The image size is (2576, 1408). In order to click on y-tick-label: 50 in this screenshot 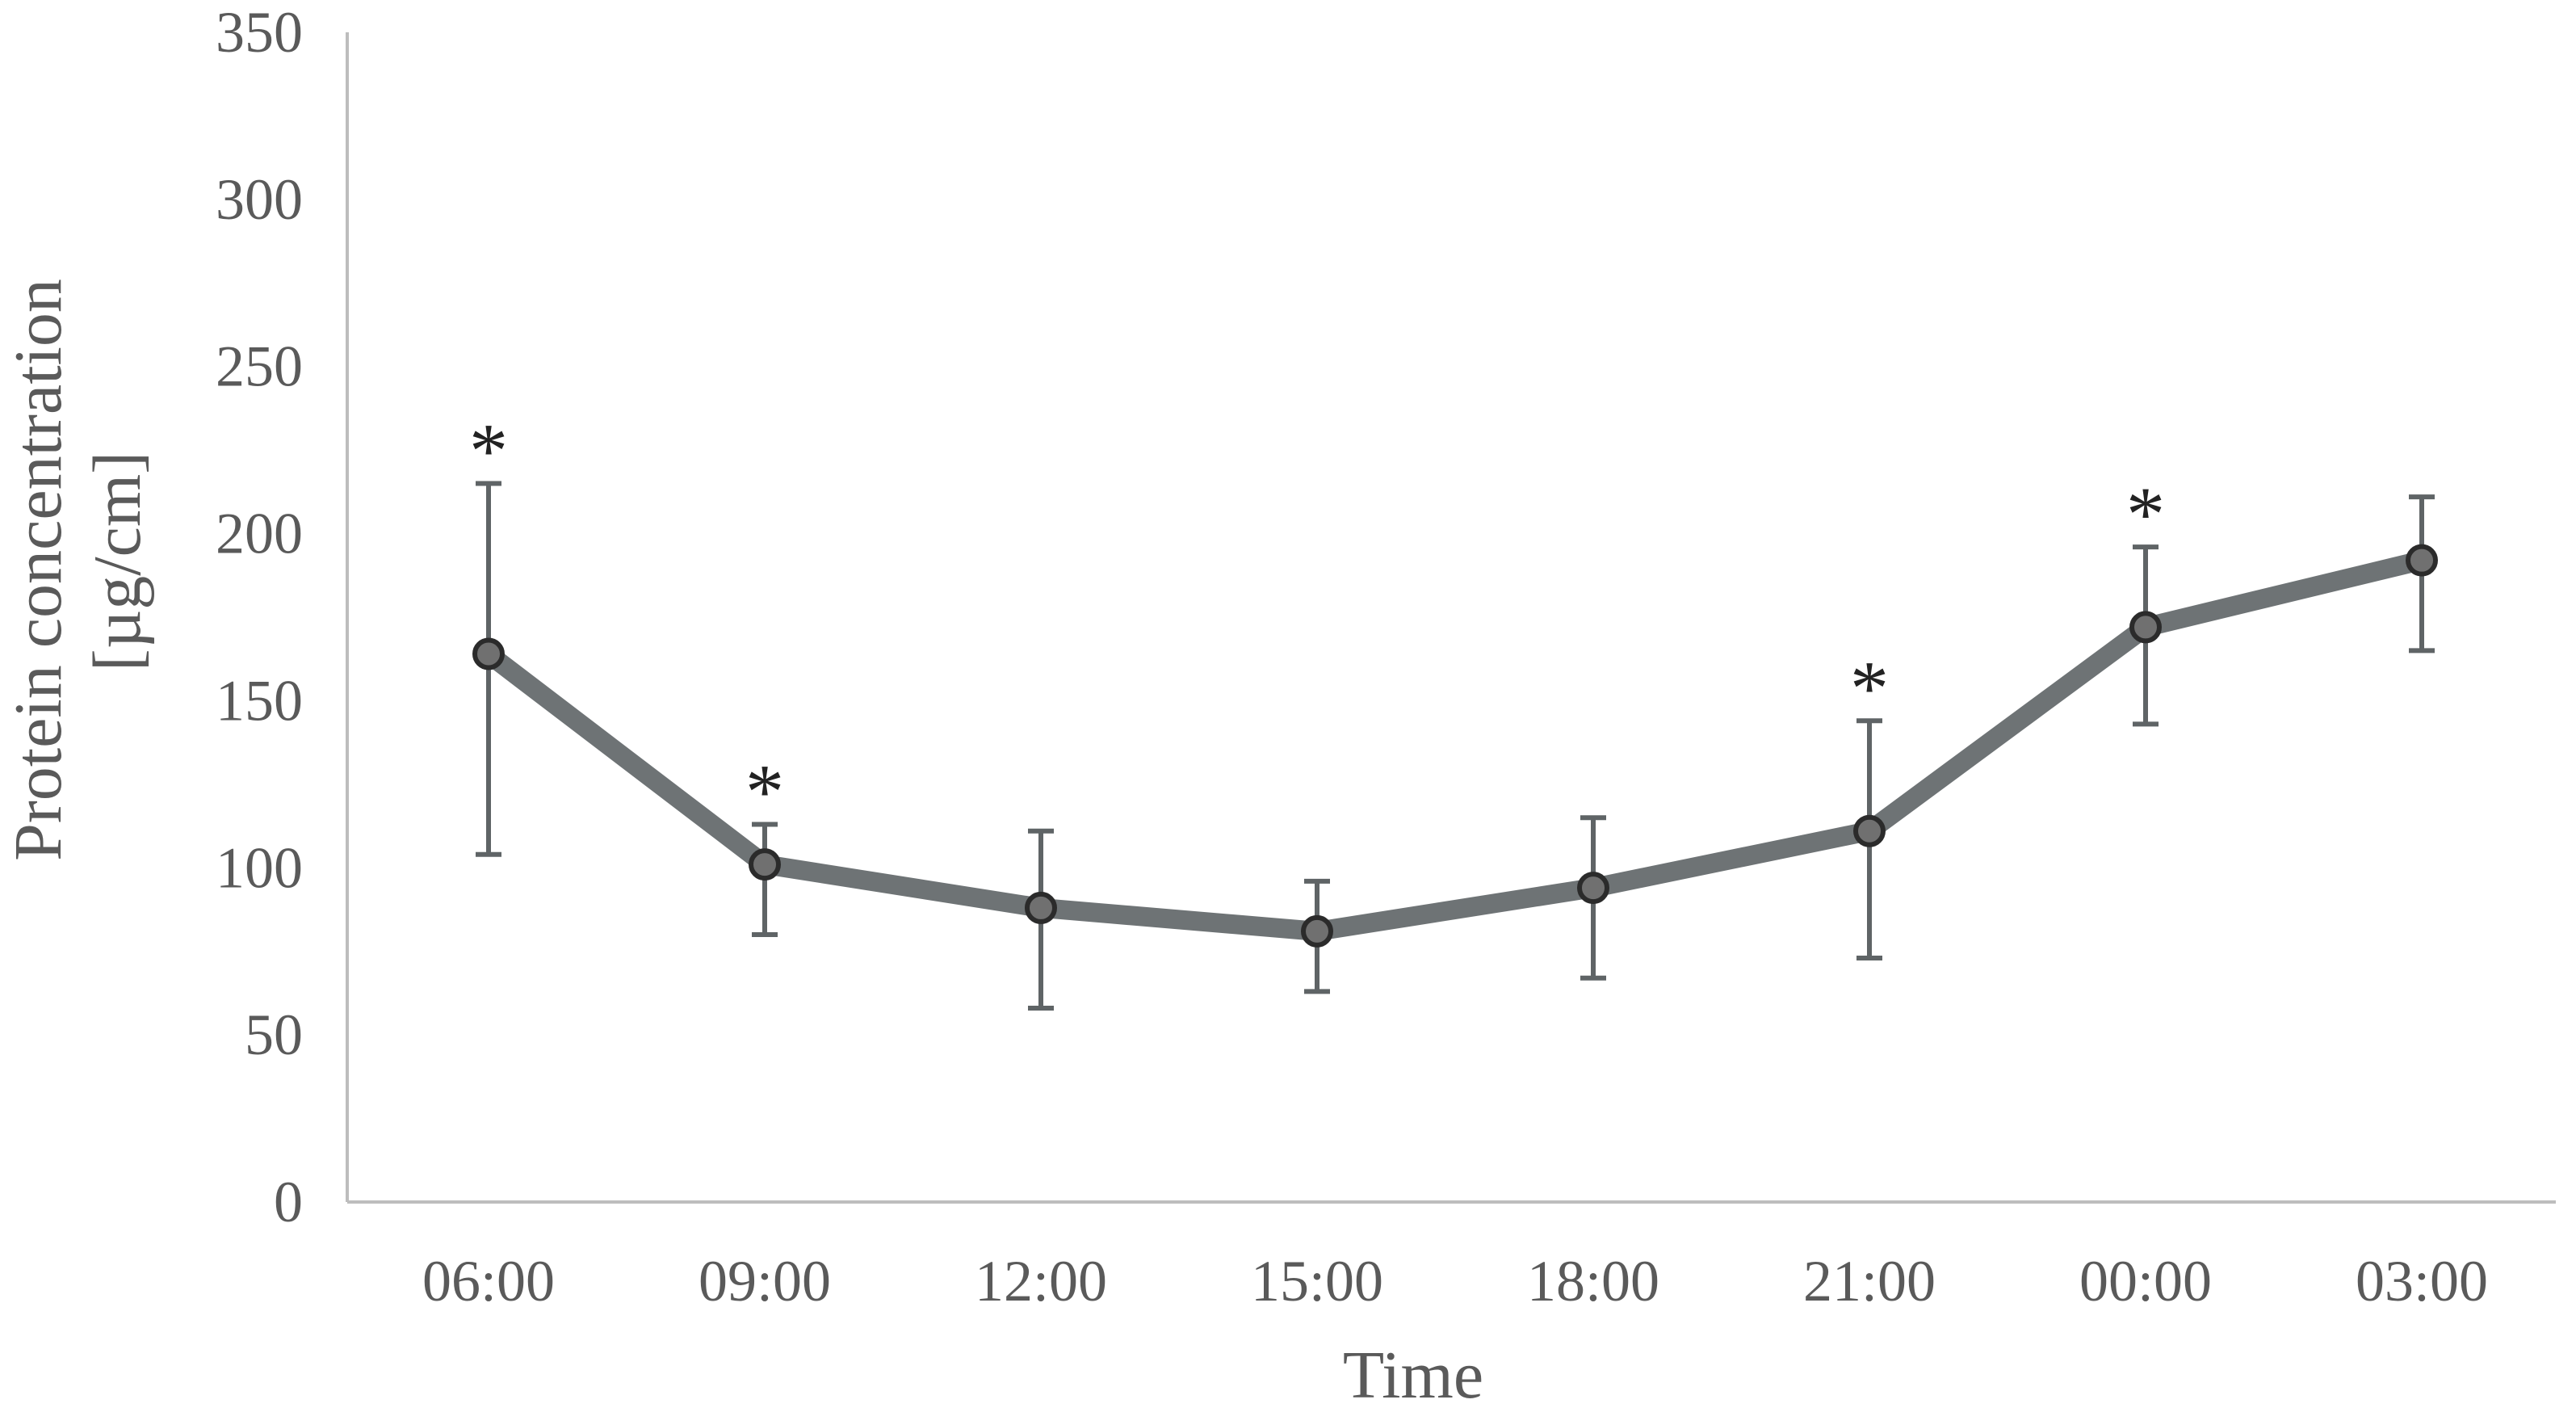, I will do `click(274, 1035)`.